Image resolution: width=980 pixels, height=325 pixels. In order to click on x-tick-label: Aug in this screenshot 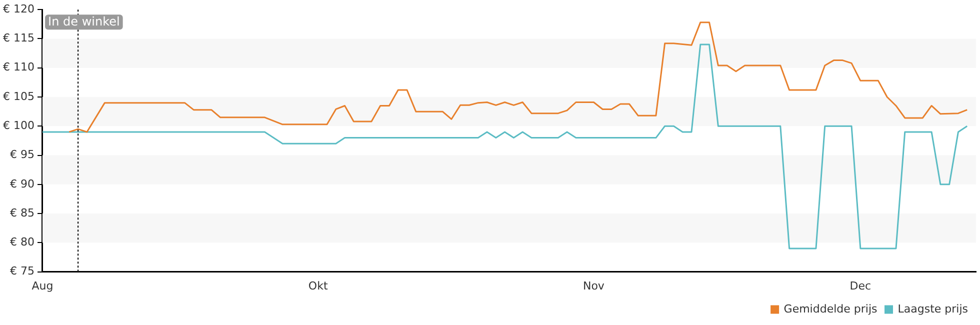, I will do `click(43, 285)`.